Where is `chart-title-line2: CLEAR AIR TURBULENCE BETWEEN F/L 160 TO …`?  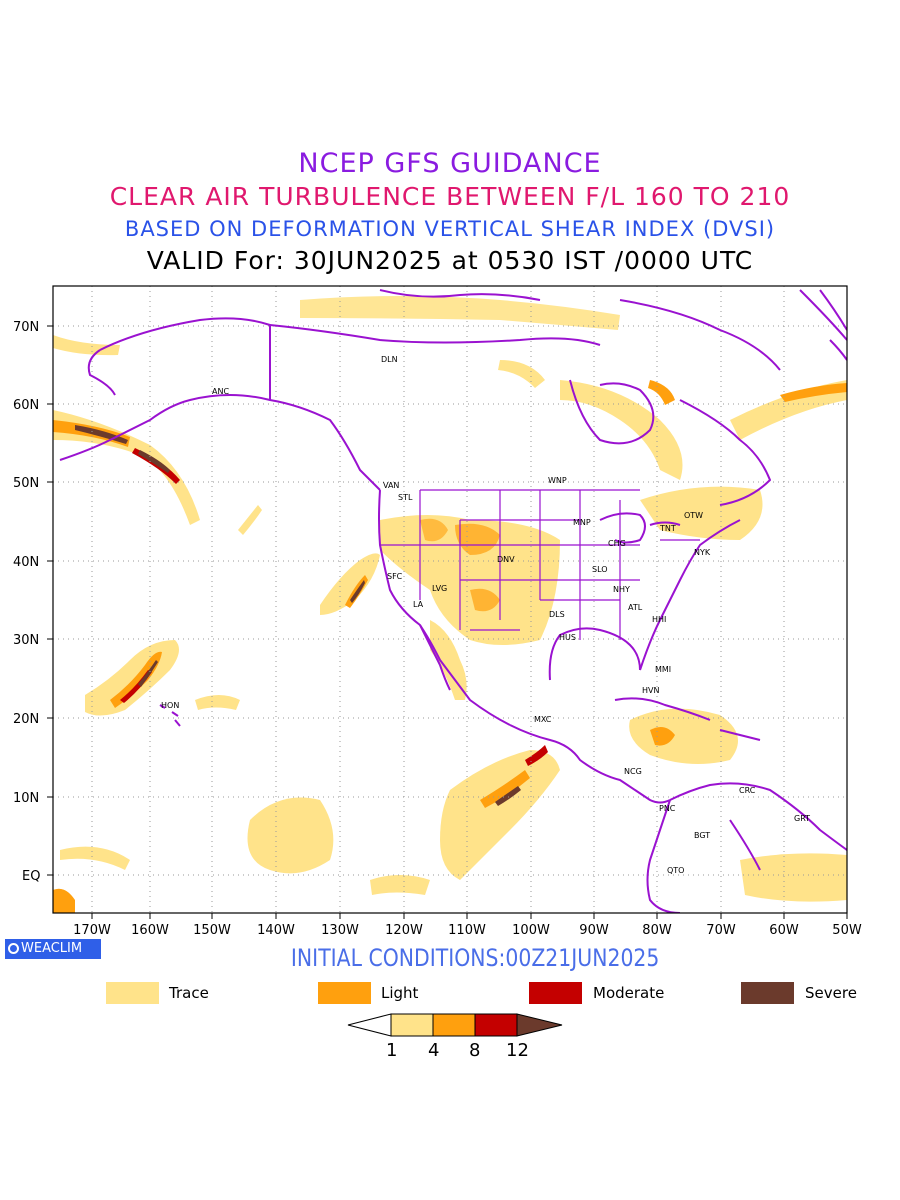
chart-title-line2: CLEAR AIR TURBULENCE BETWEEN F/L 160 TO … is located at coordinates (450, 196).